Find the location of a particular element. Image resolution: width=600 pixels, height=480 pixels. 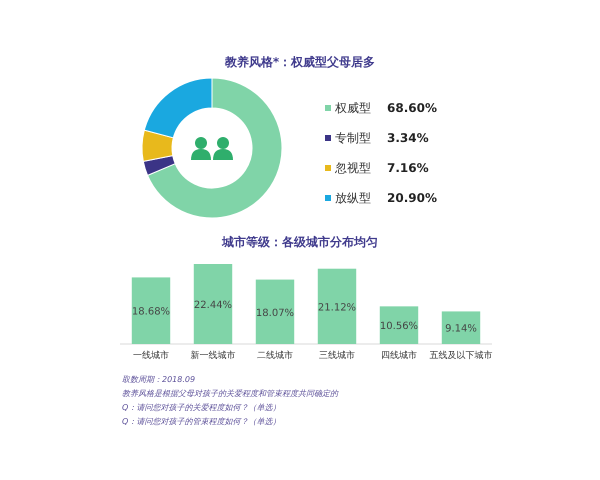

data-label: 18.68% is located at coordinates (151, 312).